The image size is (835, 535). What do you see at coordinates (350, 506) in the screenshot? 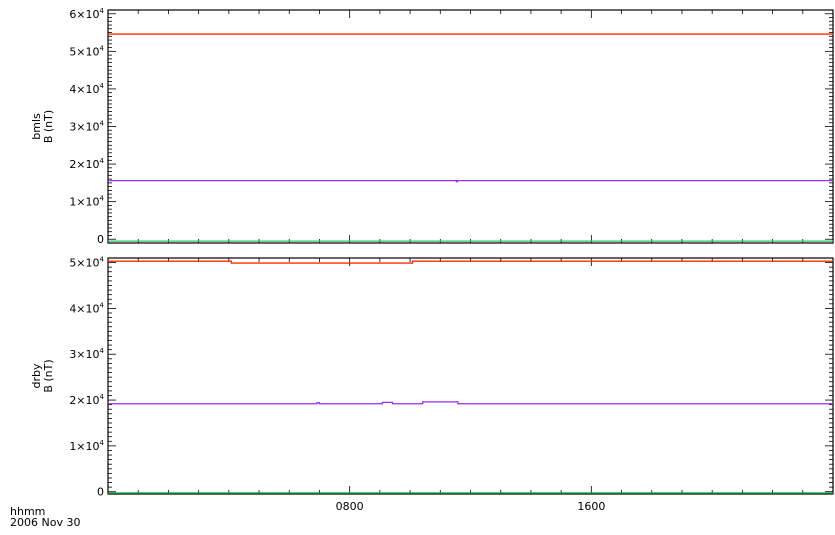
I see `x-tick-label: 0800` at bounding box center [350, 506].